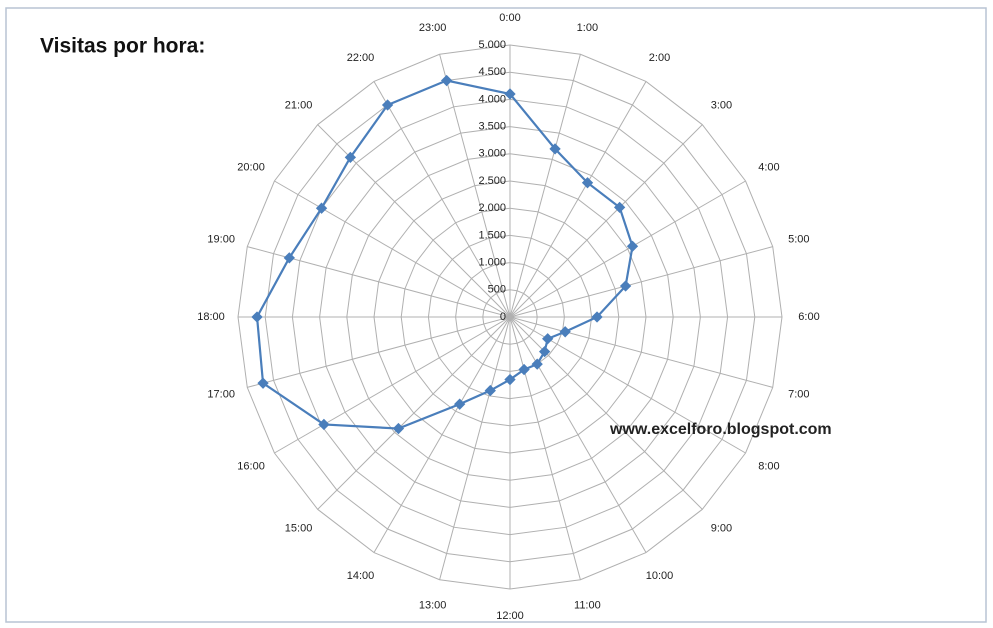  What do you see at coordinates (299, 105) in the screenshot?
I see `category-label: 21:00` at bounding box center [299, 105].